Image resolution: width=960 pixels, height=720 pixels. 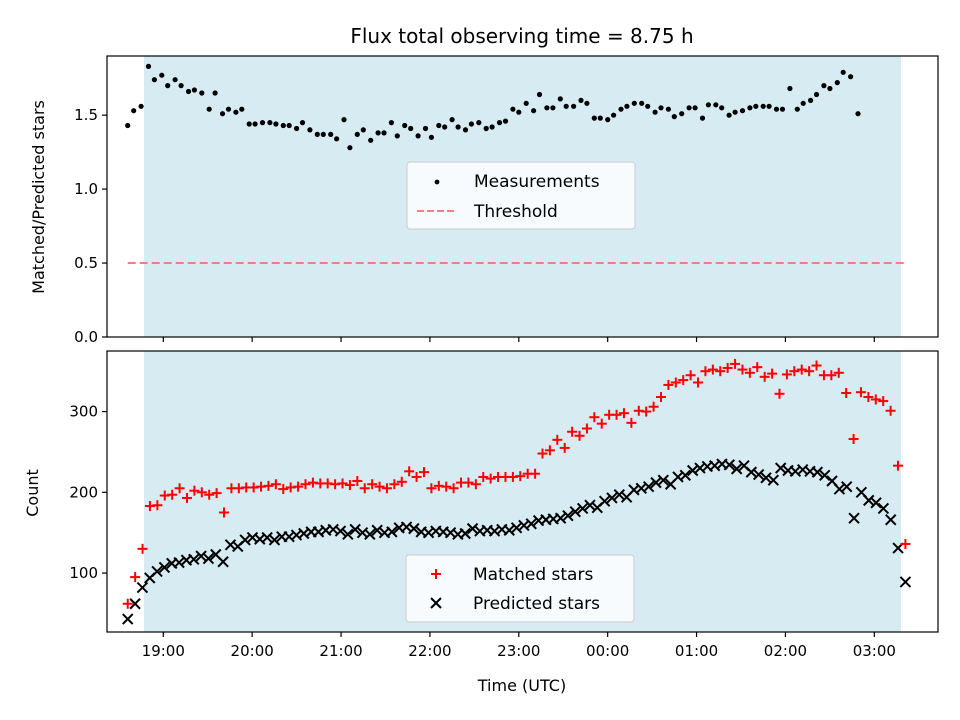 What do you see at coordinates (518, 339) in the screenshot?
I see `top-x-ticks` at bounding box center [518, 339].